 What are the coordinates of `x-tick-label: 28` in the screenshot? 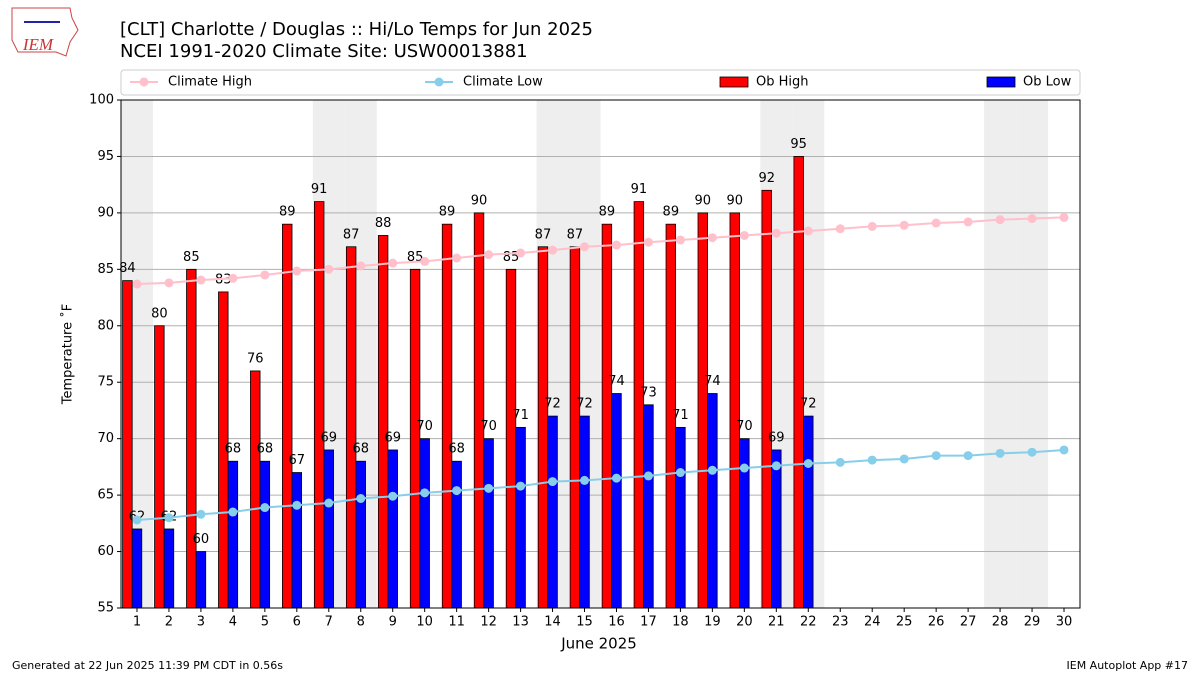 It's located at (1000, 622).